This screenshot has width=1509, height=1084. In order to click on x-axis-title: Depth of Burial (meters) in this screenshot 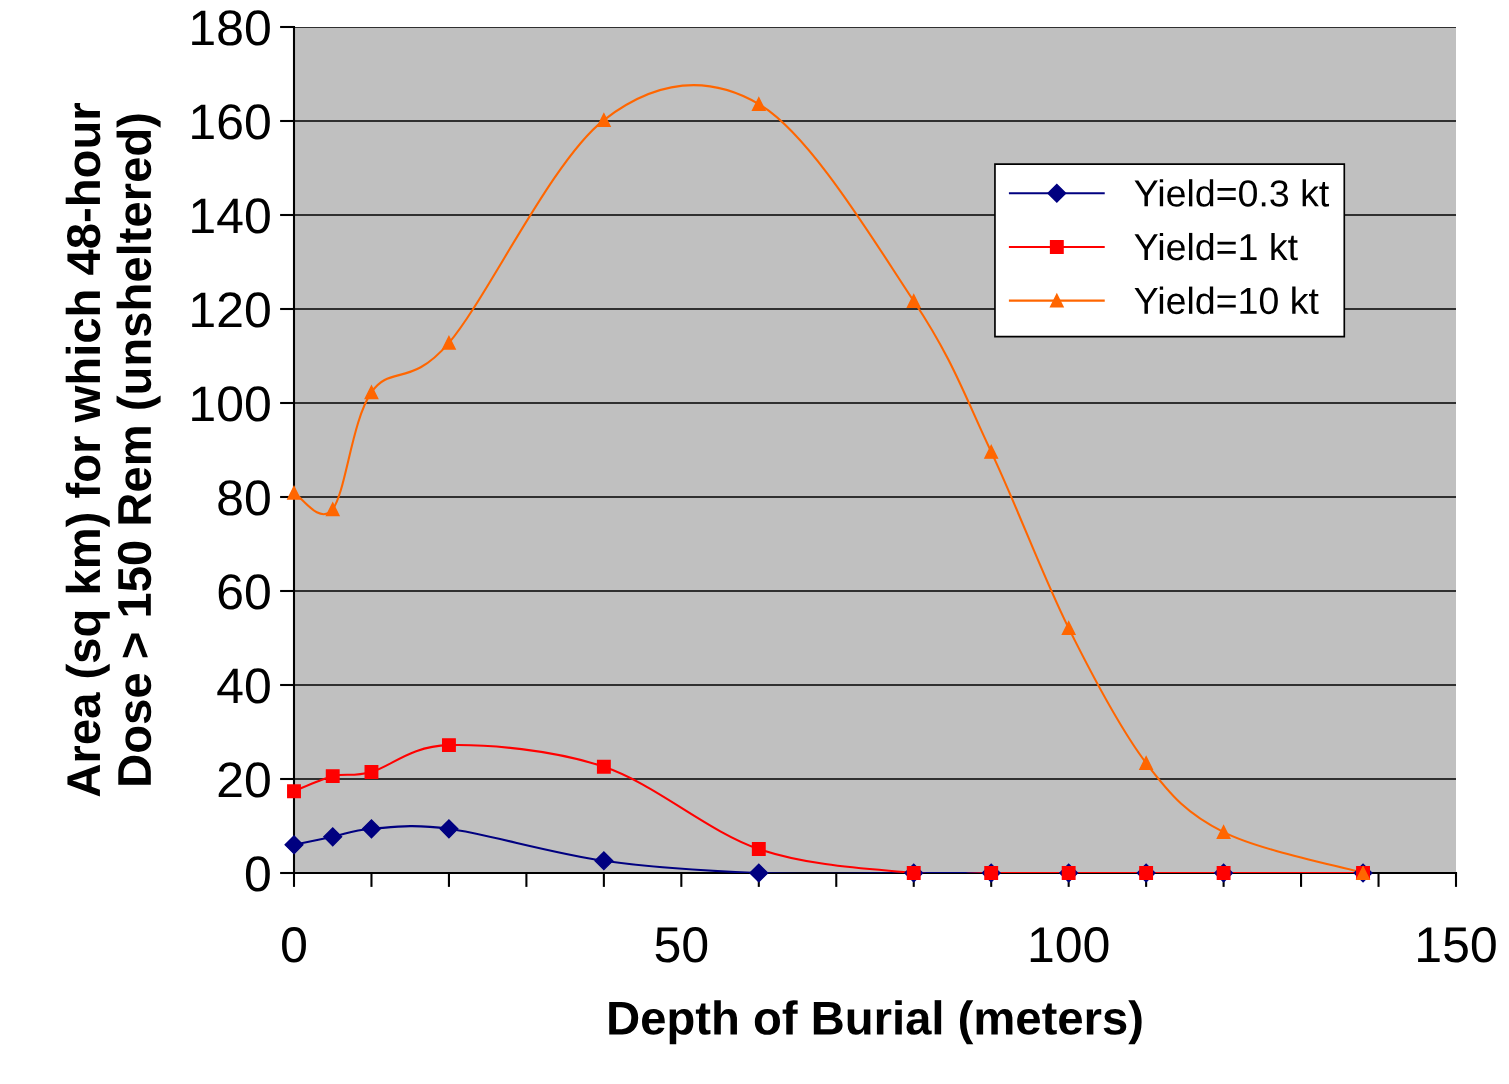, I will do `click(875, 1022)`.